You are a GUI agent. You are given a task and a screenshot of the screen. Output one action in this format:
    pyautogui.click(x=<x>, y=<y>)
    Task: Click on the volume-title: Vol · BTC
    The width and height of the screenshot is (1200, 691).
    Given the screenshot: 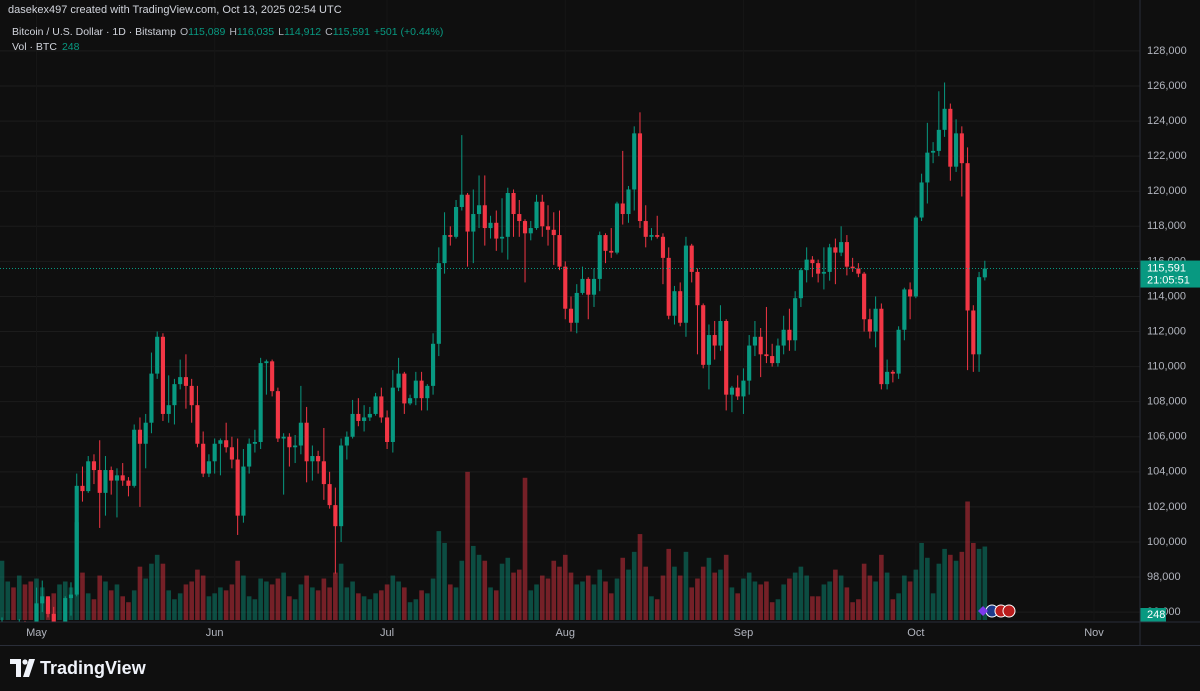 What is the action you would take?
    pyautogui.click(x=34, y=47)
    